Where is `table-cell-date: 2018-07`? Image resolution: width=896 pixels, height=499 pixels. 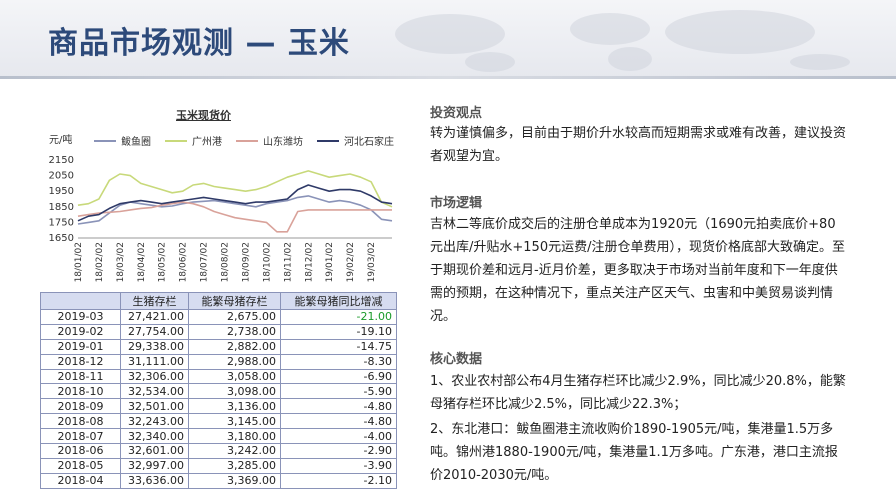
table-cell-date: 2018-07 is located at coordinates (80, 436).